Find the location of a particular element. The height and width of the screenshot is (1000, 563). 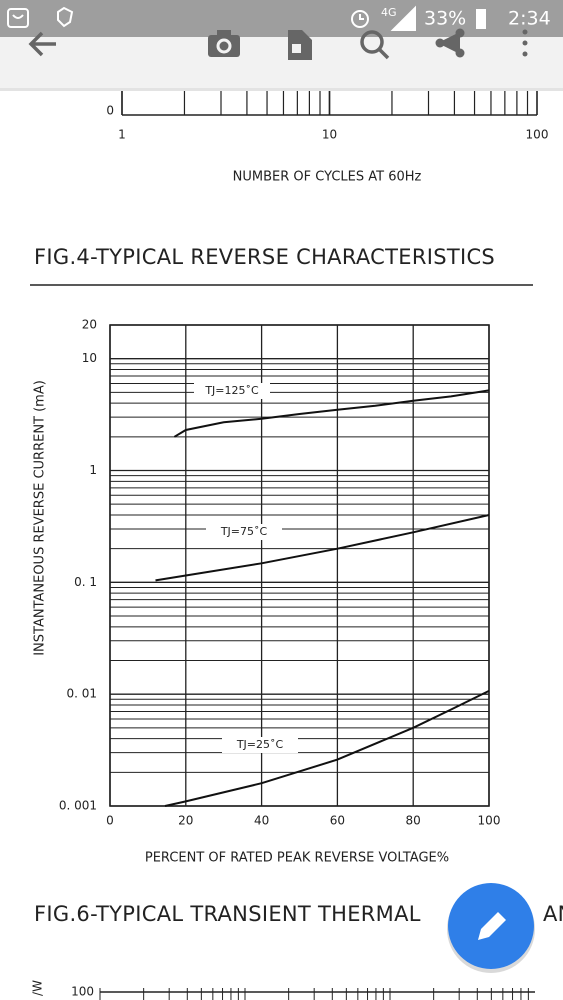

clock: 2:34 is located at coordinates (529, 19).